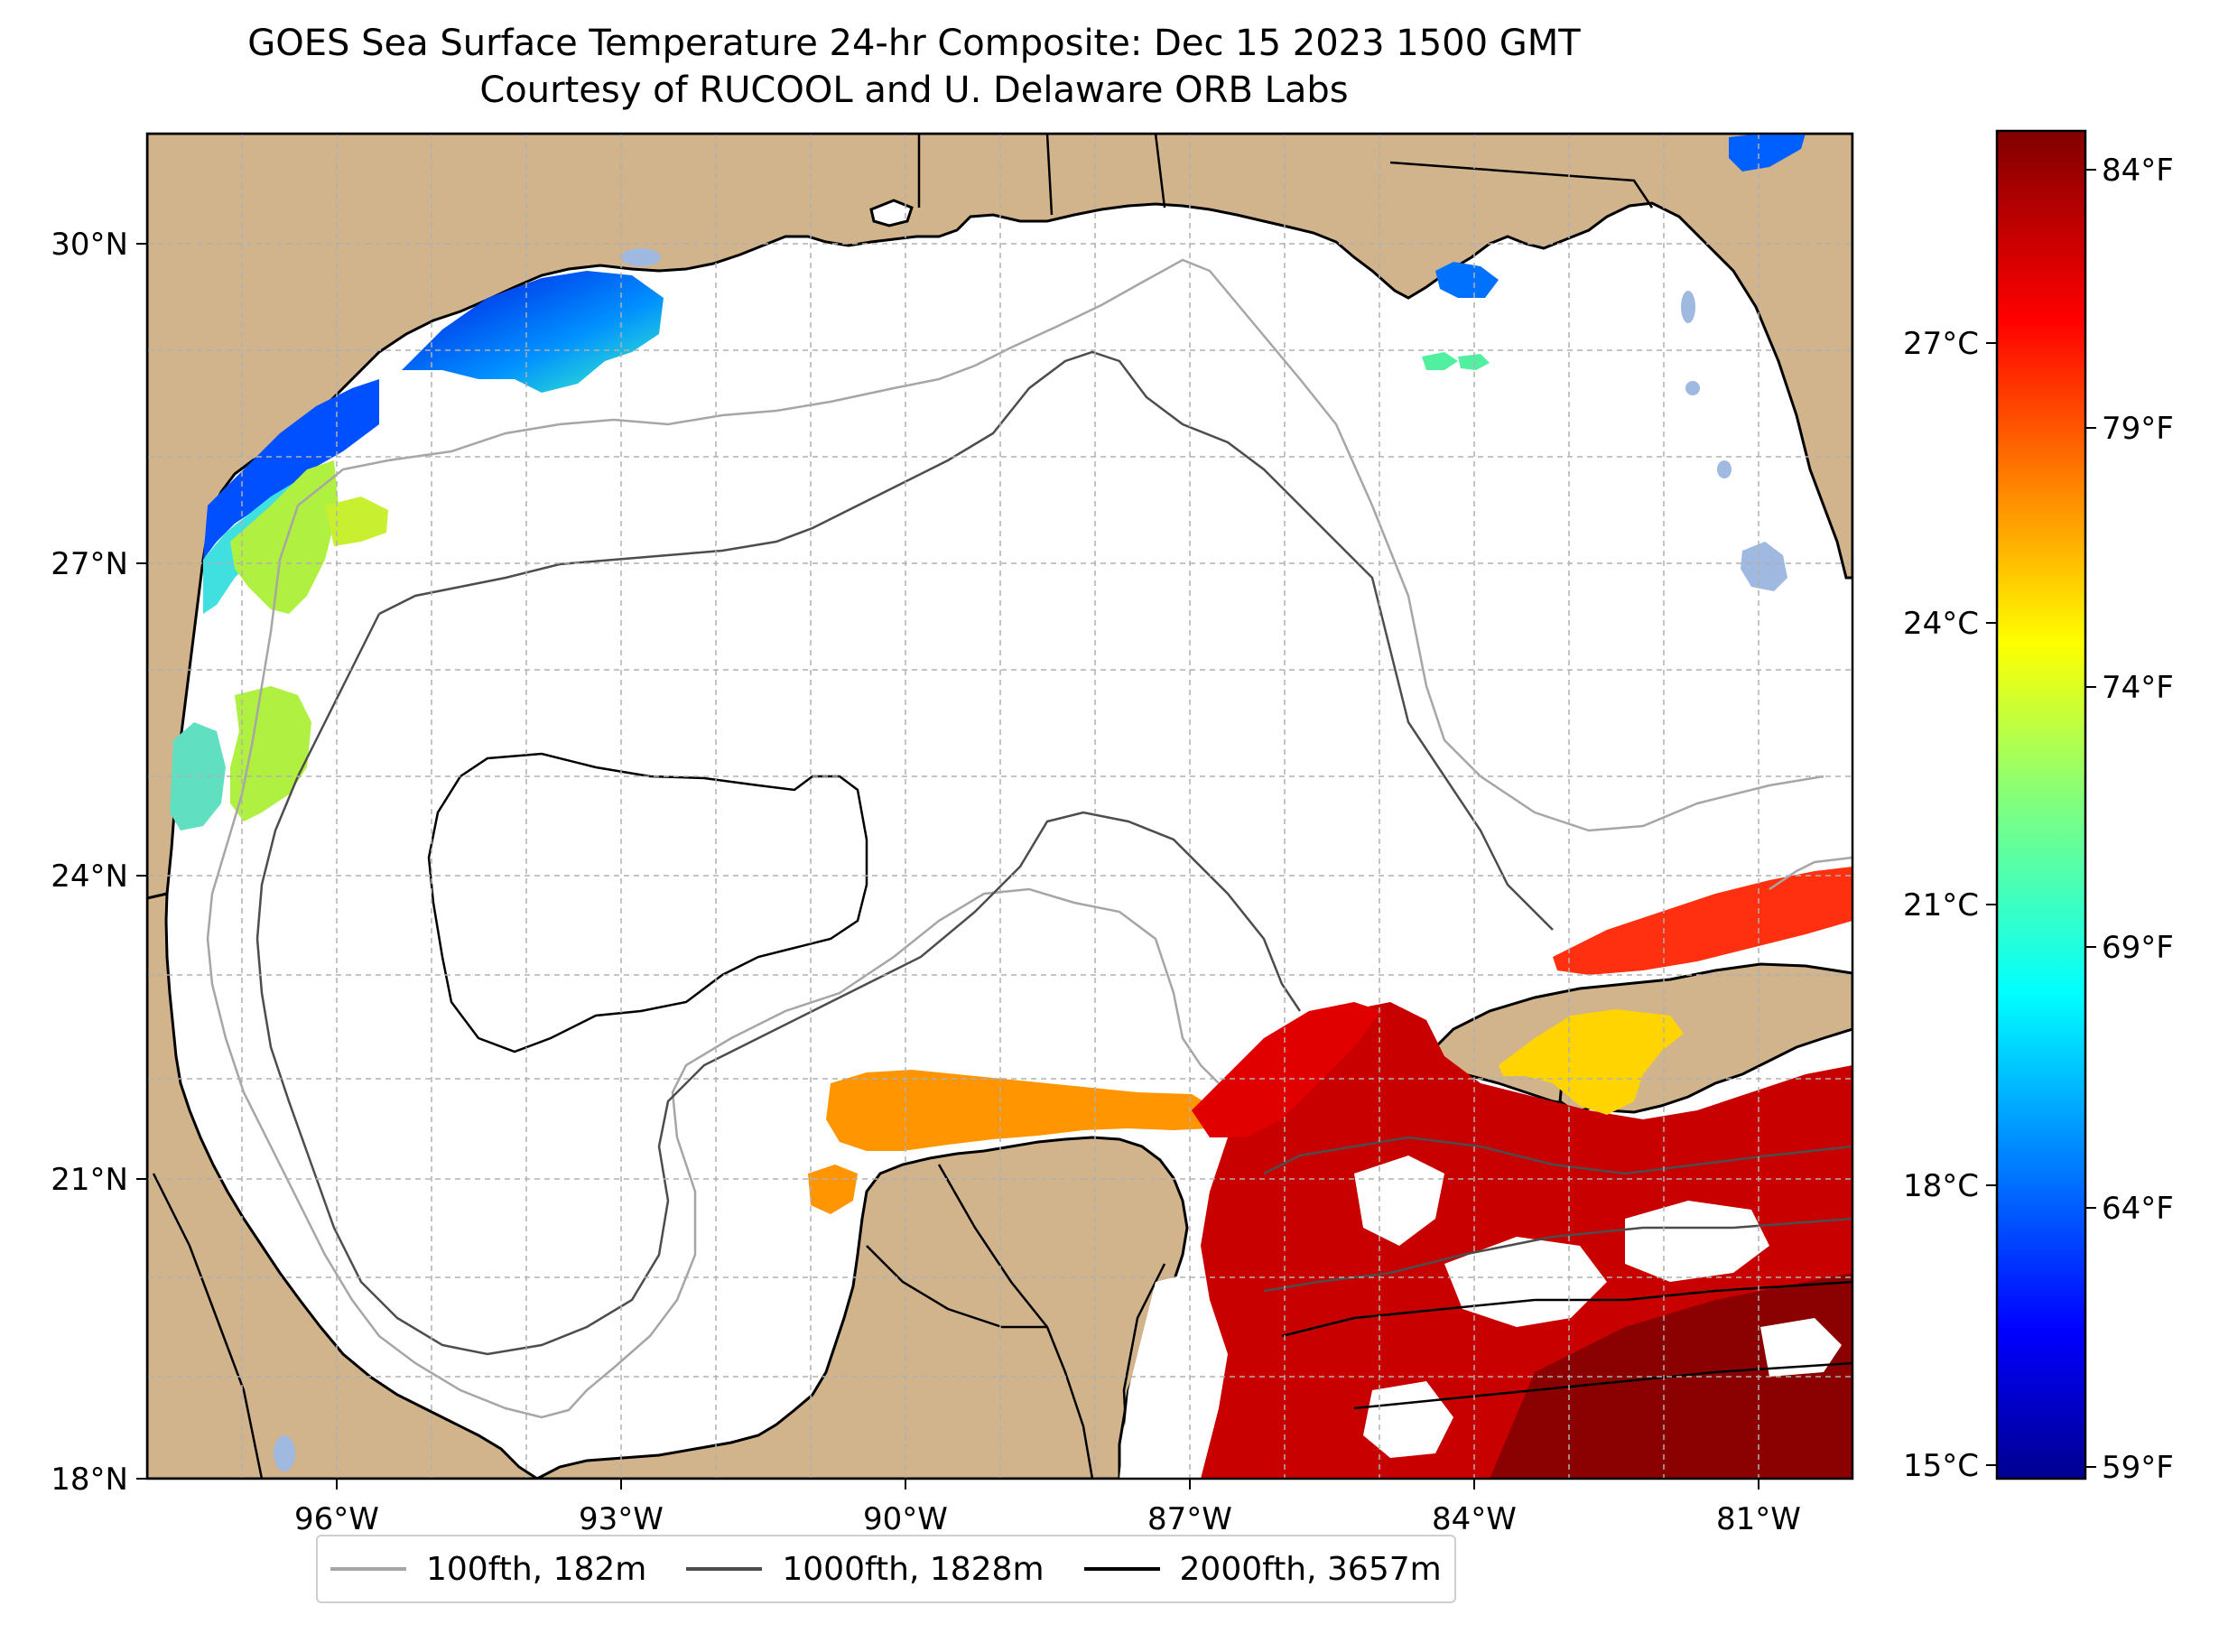 The image size is (2219, 1652). Describe the element at coordinates (336, 1519) in the screenshot. I see `lon-label-96w: 96°W` at that location.